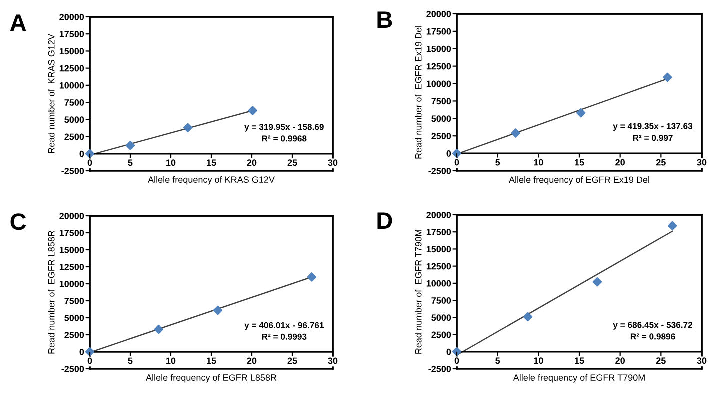  Describe the element at coordinates (653, 326) in the screenshot. I see `annotation: y = 686.45x - 536.72` at that location.